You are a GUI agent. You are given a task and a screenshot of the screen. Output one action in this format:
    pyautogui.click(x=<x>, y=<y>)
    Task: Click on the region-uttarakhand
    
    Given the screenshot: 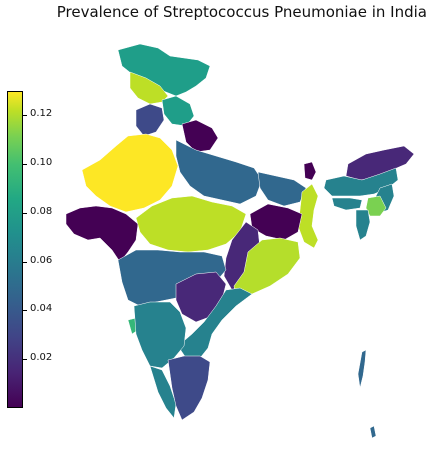 What is the action you would take?
    pyautogui.click(x=178, y=111)
    